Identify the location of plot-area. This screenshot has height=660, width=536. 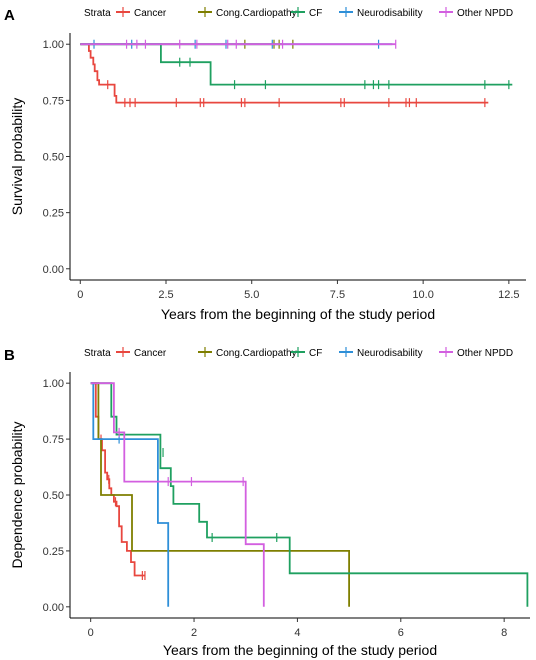
(296, 73).